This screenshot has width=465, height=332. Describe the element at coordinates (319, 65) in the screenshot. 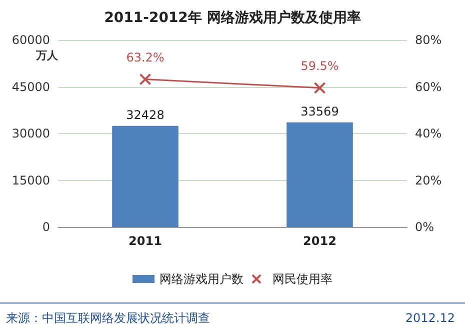

I see `data-label: 59.5%` at that location.